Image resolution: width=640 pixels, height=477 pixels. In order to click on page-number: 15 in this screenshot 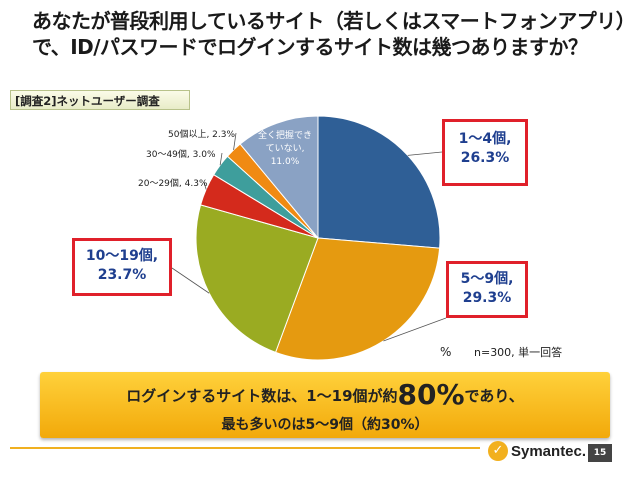, I will do `click(600, 453)`.